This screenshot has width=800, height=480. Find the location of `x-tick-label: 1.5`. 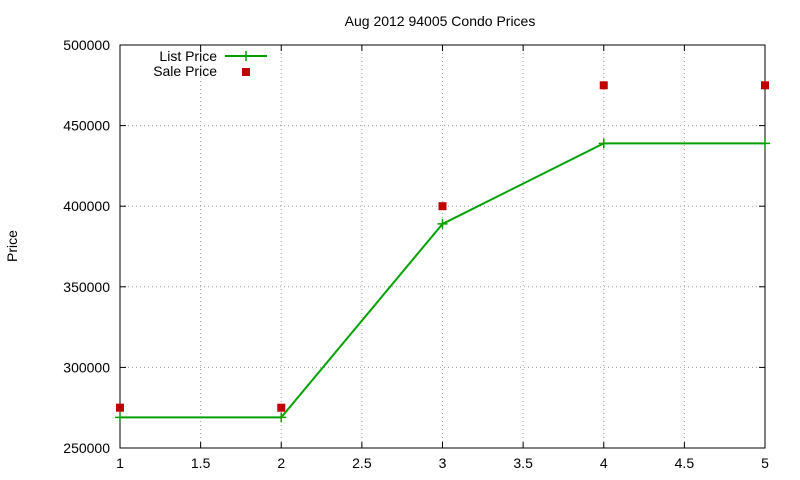

x-tick-label: 1.5 is located at coordinates (201, 463).